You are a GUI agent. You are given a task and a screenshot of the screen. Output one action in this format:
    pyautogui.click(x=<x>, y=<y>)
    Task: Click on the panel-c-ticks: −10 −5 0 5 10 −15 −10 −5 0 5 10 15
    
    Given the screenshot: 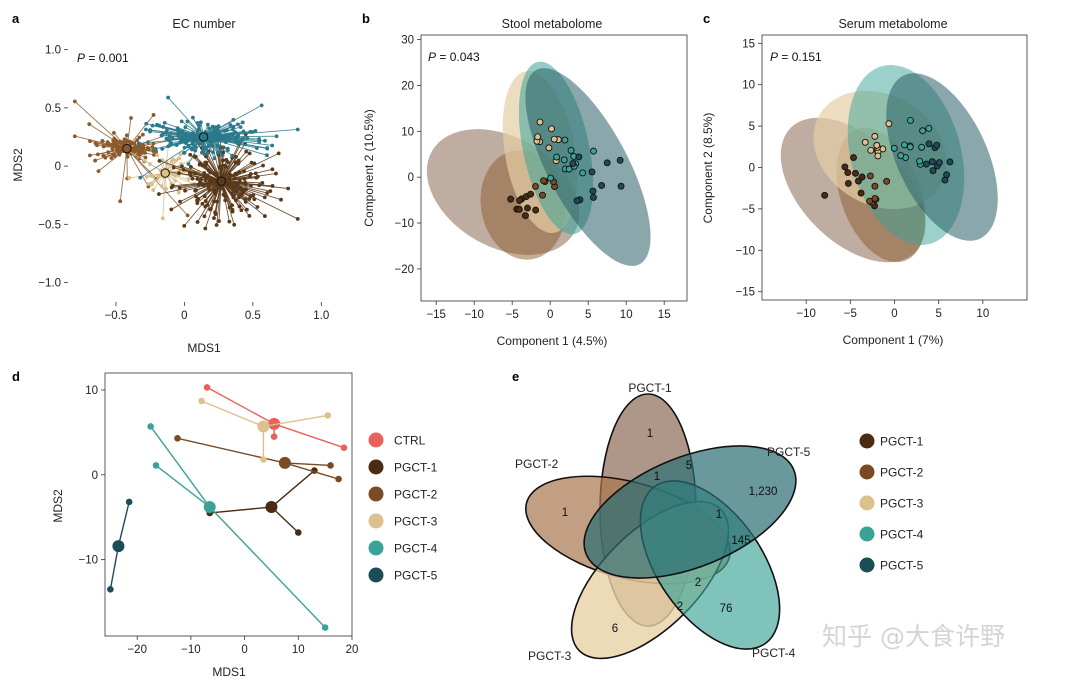 What is the action you would take?
    pyautogui.click(x=862, y=179)
    